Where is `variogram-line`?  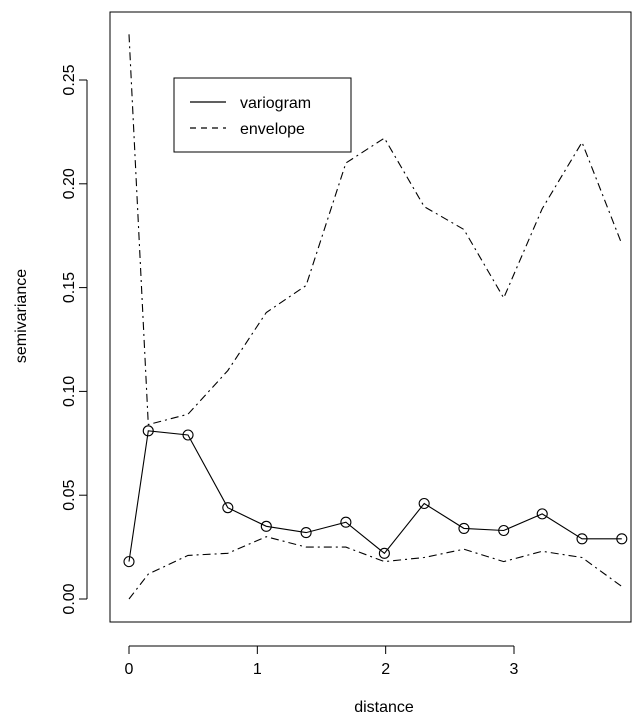 variogram-line is located at coordinates (375, 496).